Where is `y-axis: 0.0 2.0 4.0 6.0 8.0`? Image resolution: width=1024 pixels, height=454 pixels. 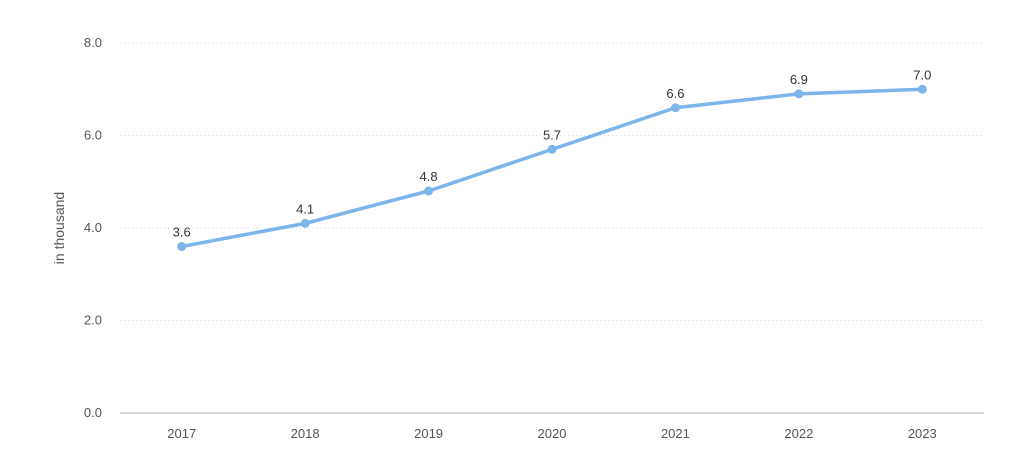
y-axis: 0.0 2.0 4.0 6.0 8.0 is located at coordinates (93, 227).